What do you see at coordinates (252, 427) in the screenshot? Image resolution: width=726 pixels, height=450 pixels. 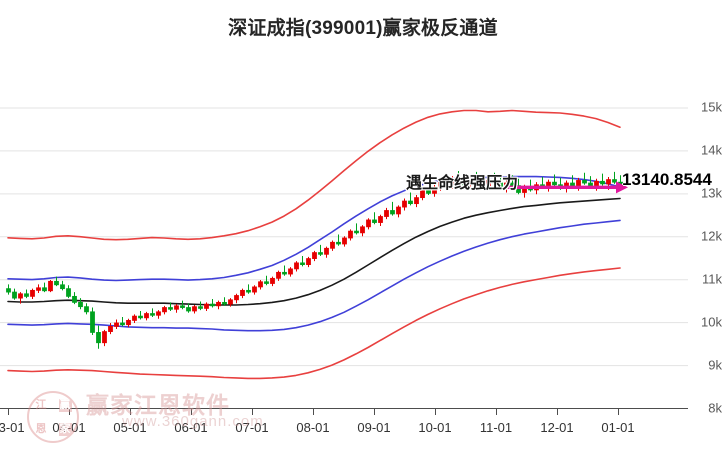 I see `x-axis-tick-label: 07-01` at bounding box center [252, 427].